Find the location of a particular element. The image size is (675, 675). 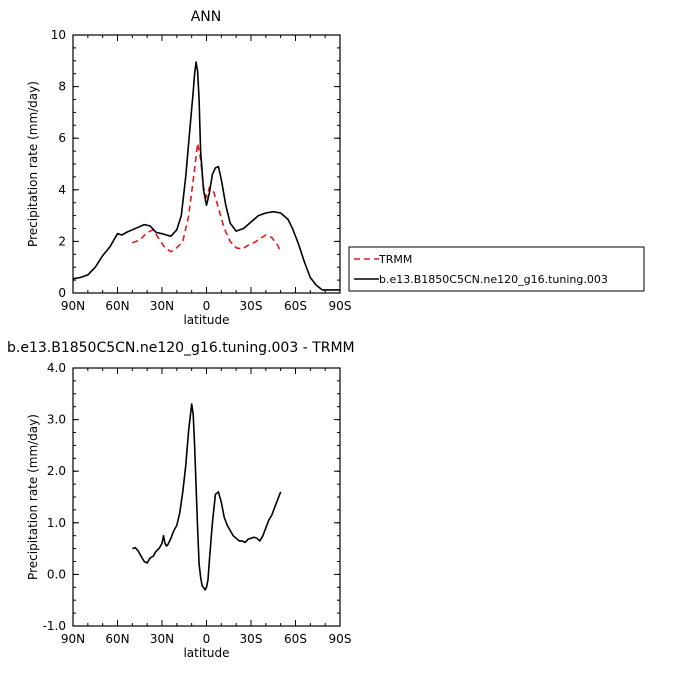

y-tick-label: 4 is located at coordinates (62, 190).